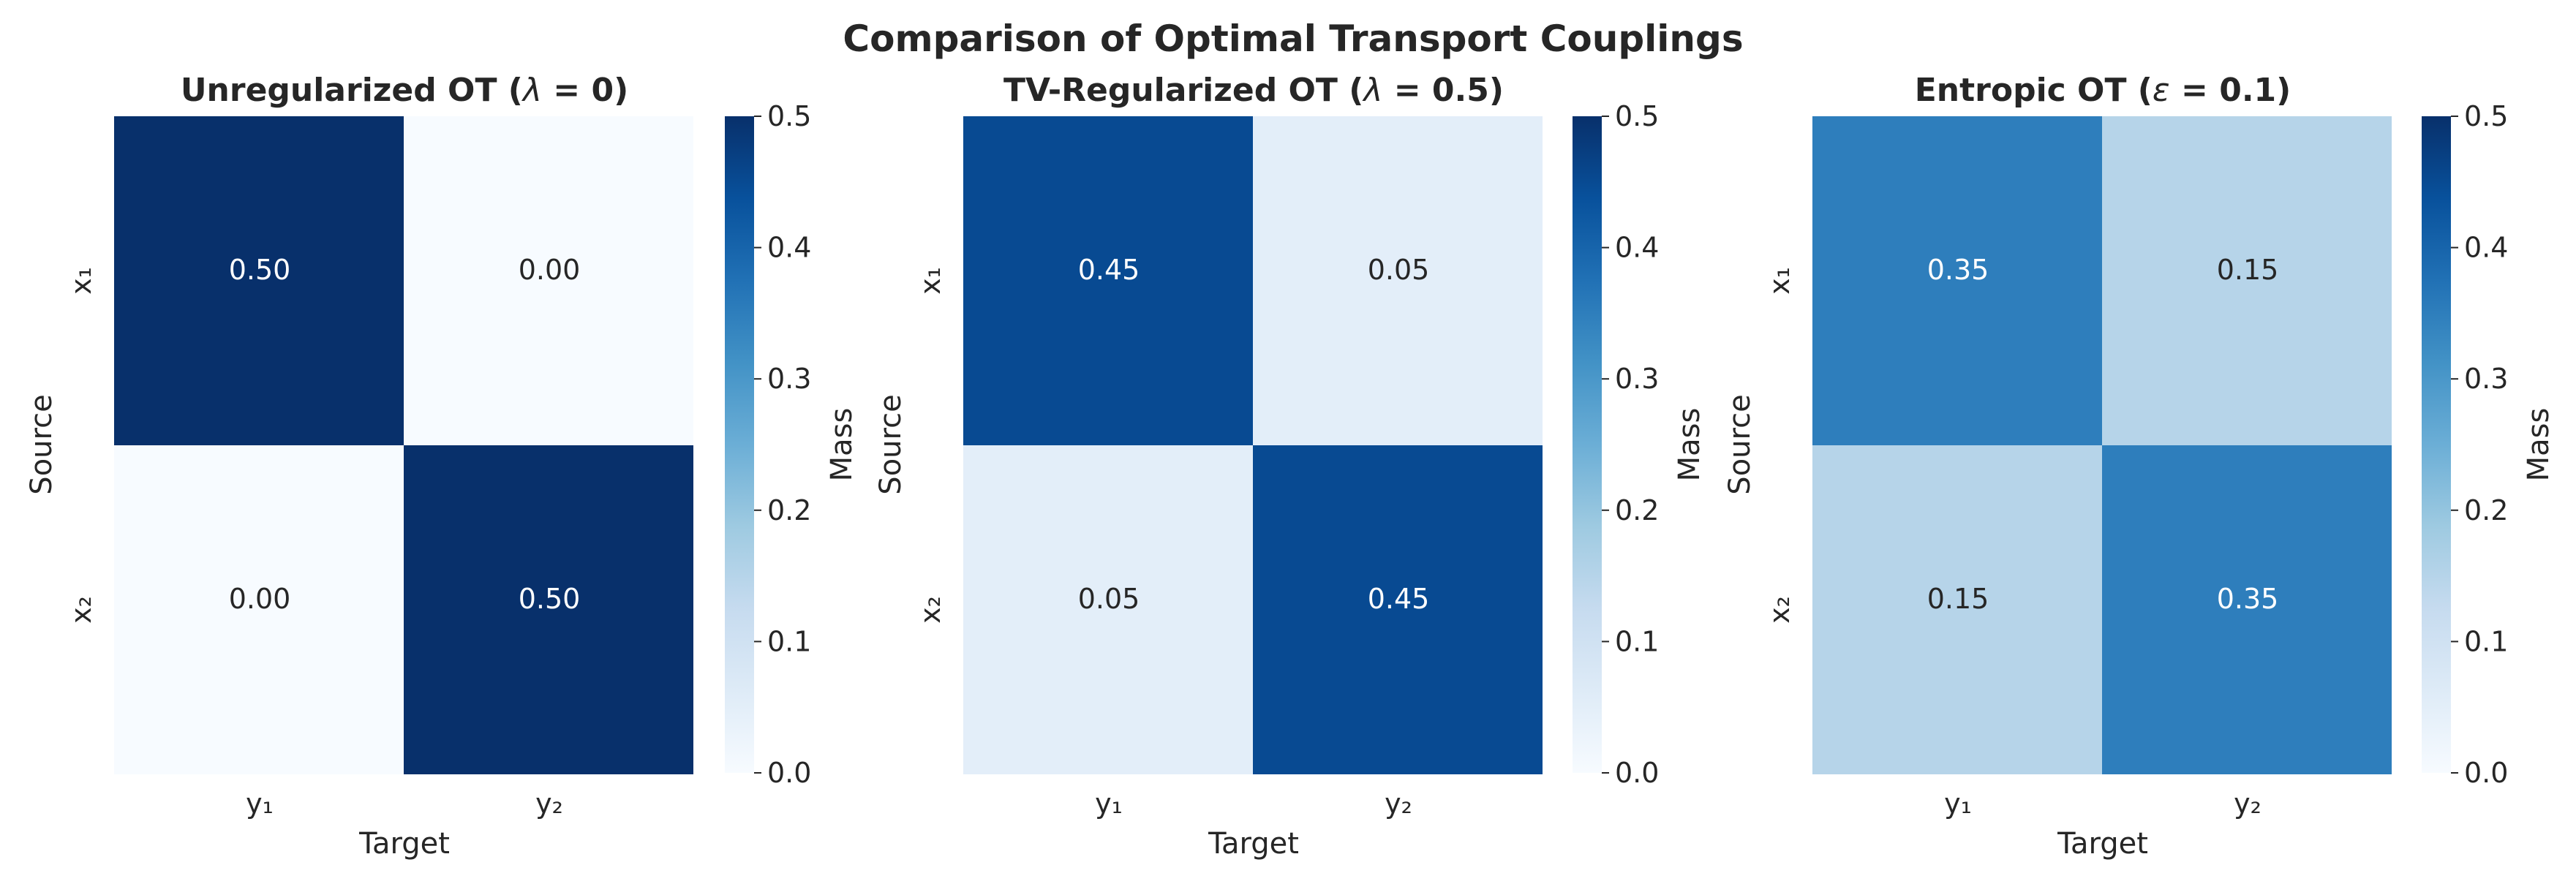 This screenshot has height=884, width=2576. What do you see at coordinates (404, 91) in the screenshot?
I see `panel-title: Unregularized OT (λ = 0)` at bounding box center [404, 91].